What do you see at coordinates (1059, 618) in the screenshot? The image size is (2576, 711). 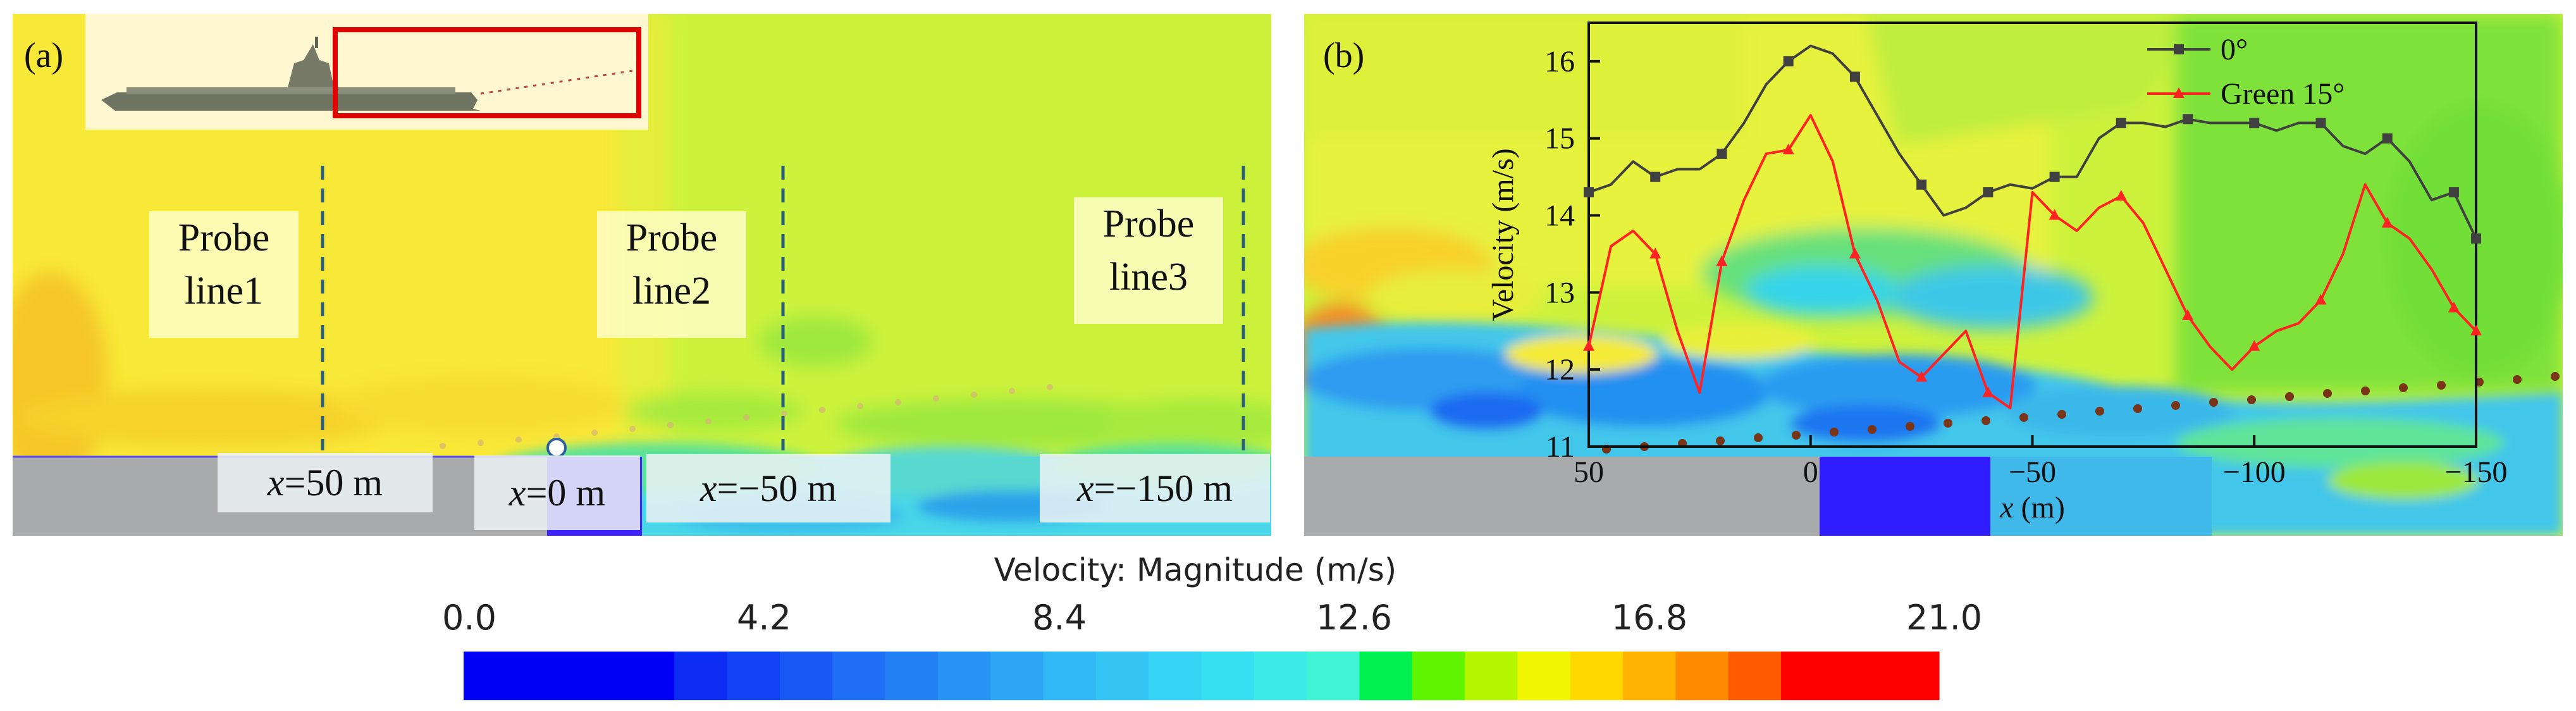 I see `colorbar-tick: 8.4` at bounding box center [1059, 618].